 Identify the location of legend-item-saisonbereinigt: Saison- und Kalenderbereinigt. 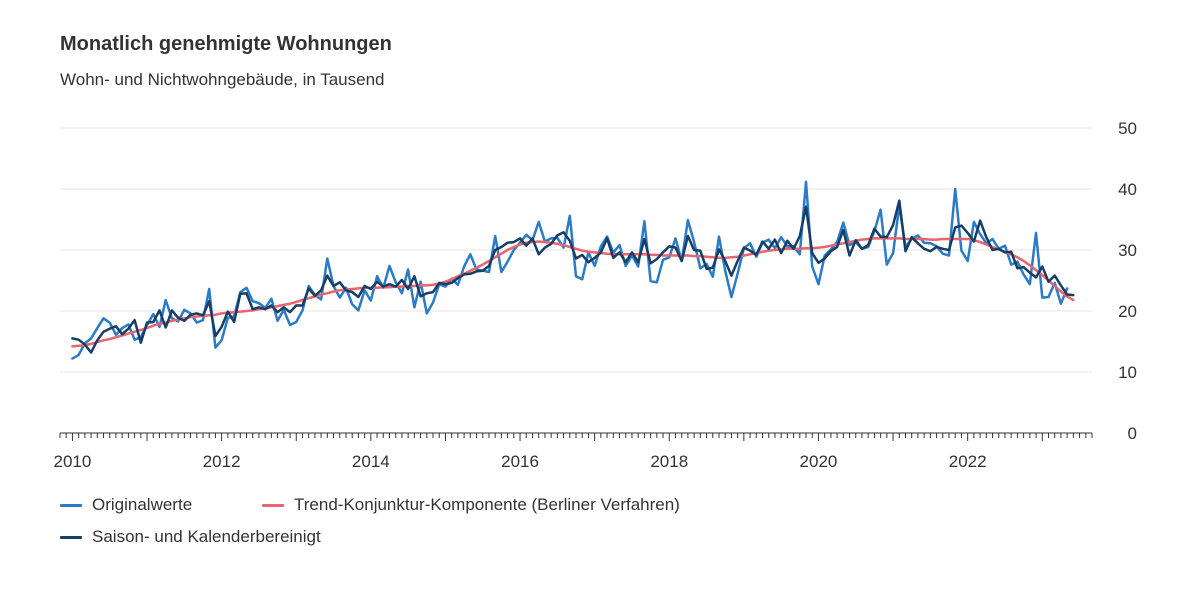
(190, 537).